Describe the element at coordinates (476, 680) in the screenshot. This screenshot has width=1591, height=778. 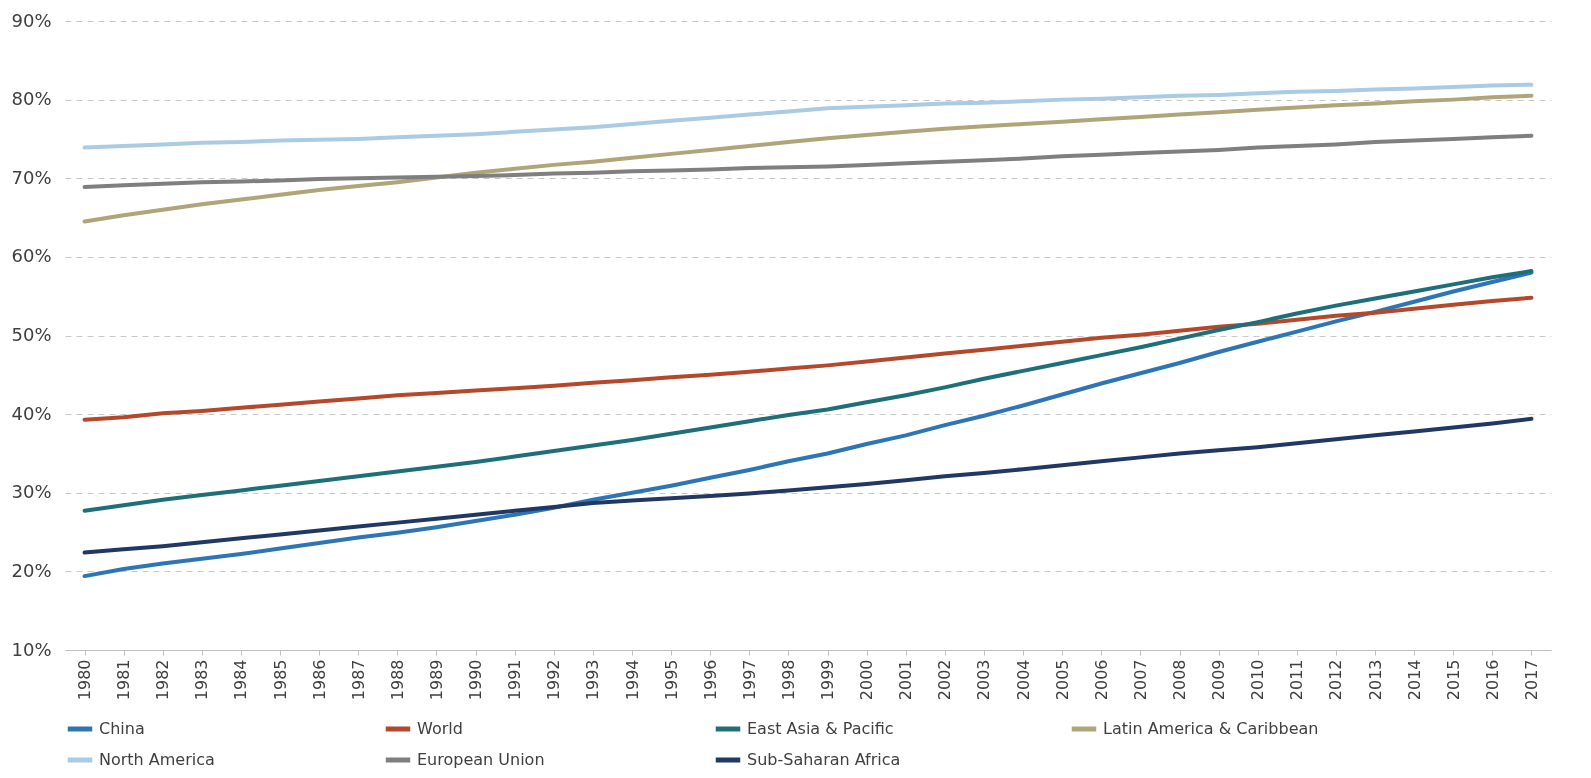
I see `x-tick-label: 1990` at that location.